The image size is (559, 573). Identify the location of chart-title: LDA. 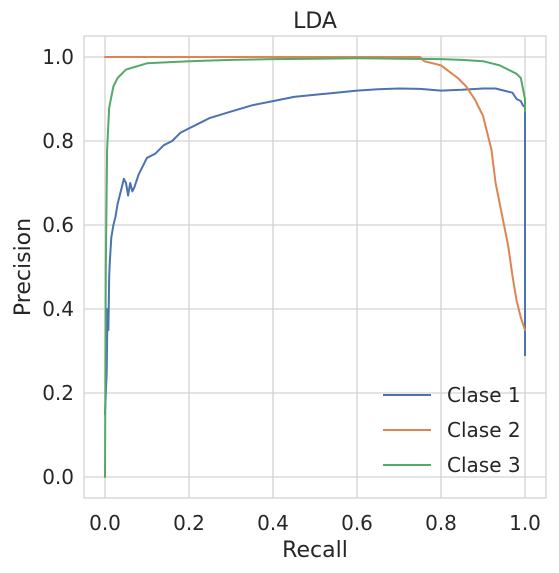
(315, 21).